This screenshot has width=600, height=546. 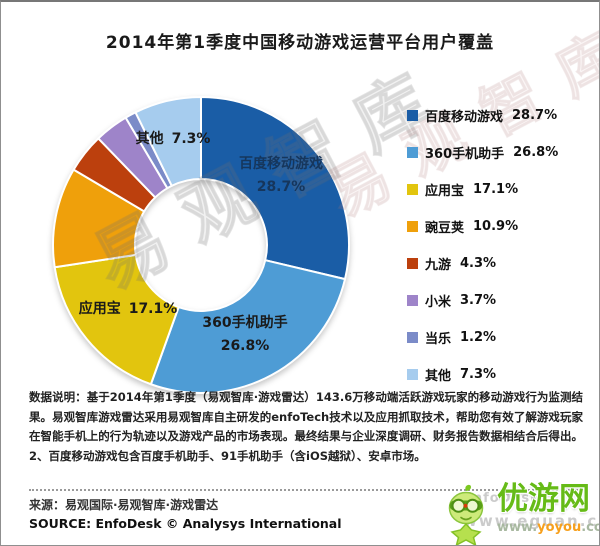 I want to click on legend-value: 10.9%, so click(x=496, y=226).